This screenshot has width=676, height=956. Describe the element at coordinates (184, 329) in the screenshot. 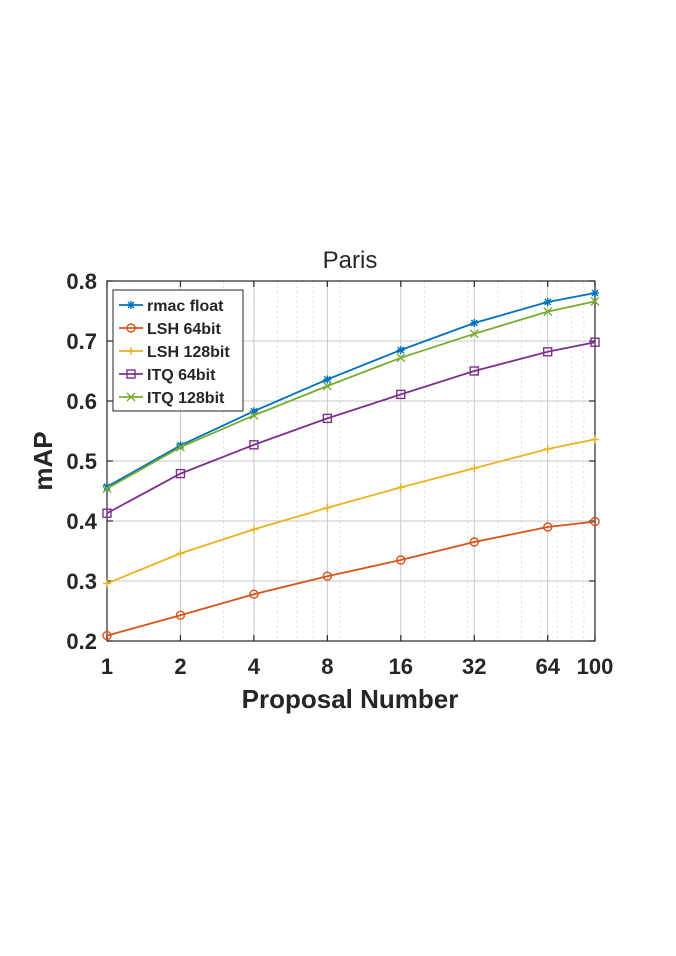

I see `legend-label-lsh-64bit: LSH 64bit` at that location.